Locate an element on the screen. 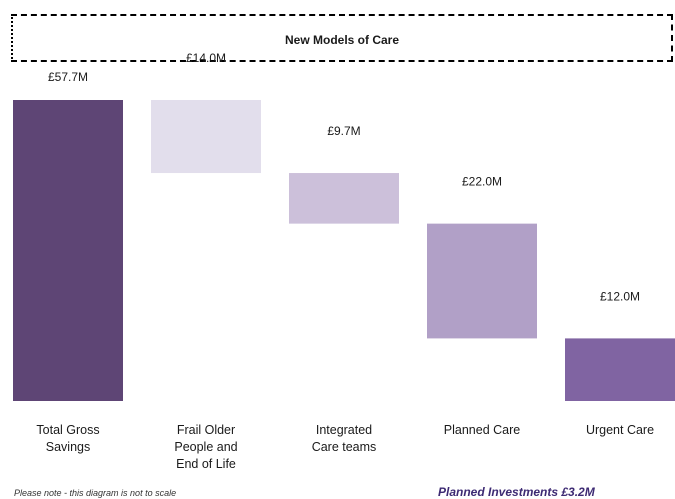 Image resolution: width=675 pixels, height=499 pixels. value-label-2: £9.7M is located at coordinates (343, 131).